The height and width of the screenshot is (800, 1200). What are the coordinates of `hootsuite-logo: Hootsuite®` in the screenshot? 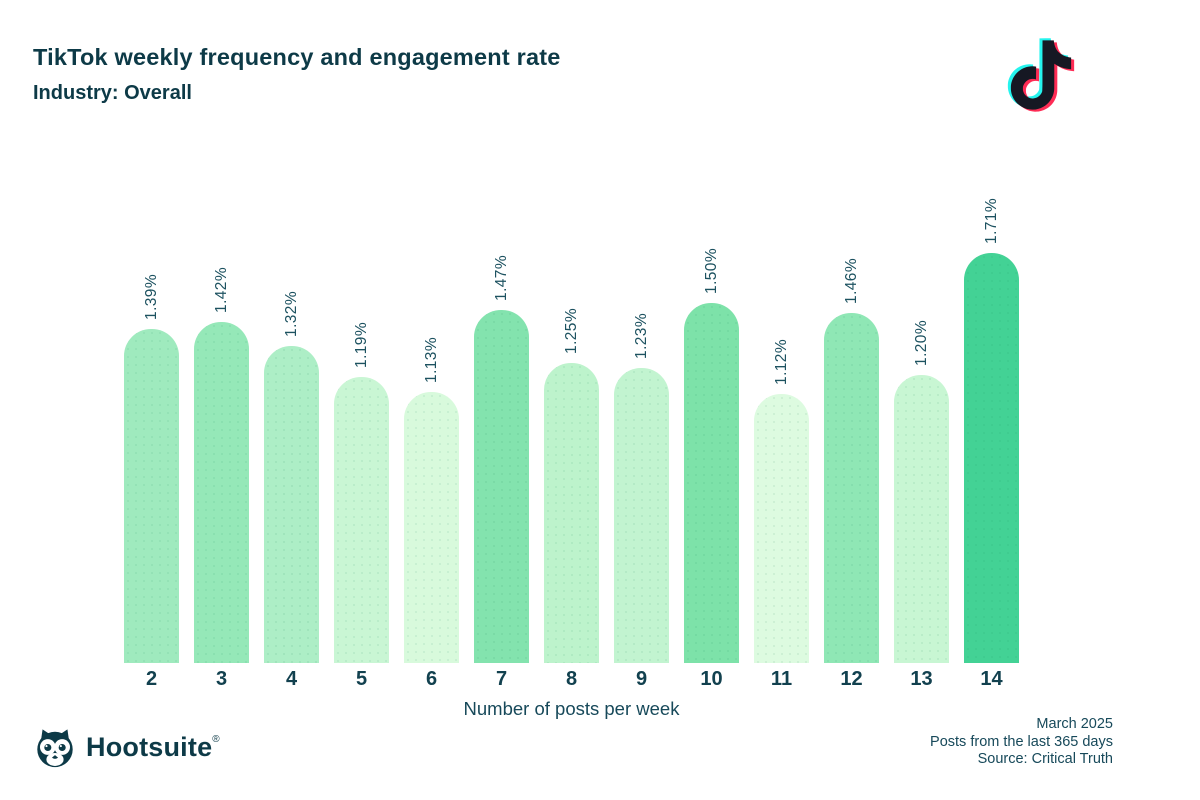 It's located at (126, 747).